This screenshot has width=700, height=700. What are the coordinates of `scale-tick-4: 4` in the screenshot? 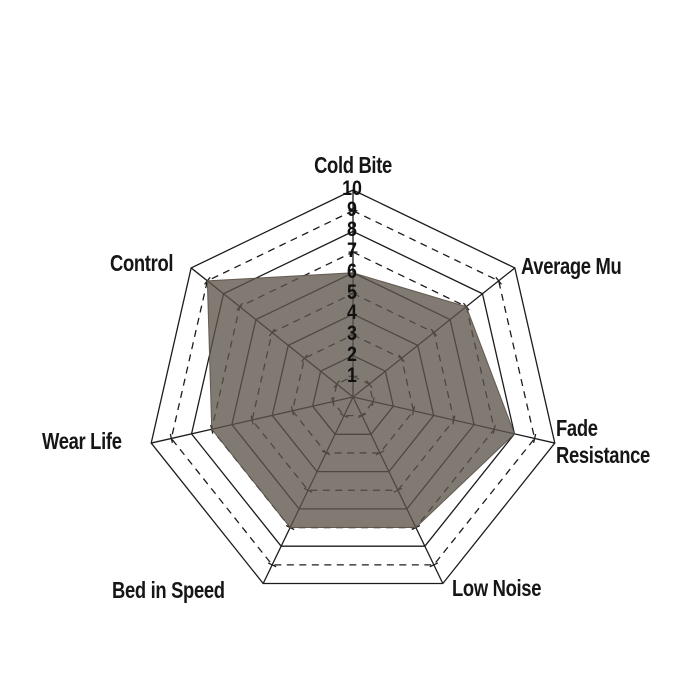 It's located at (352, 312).